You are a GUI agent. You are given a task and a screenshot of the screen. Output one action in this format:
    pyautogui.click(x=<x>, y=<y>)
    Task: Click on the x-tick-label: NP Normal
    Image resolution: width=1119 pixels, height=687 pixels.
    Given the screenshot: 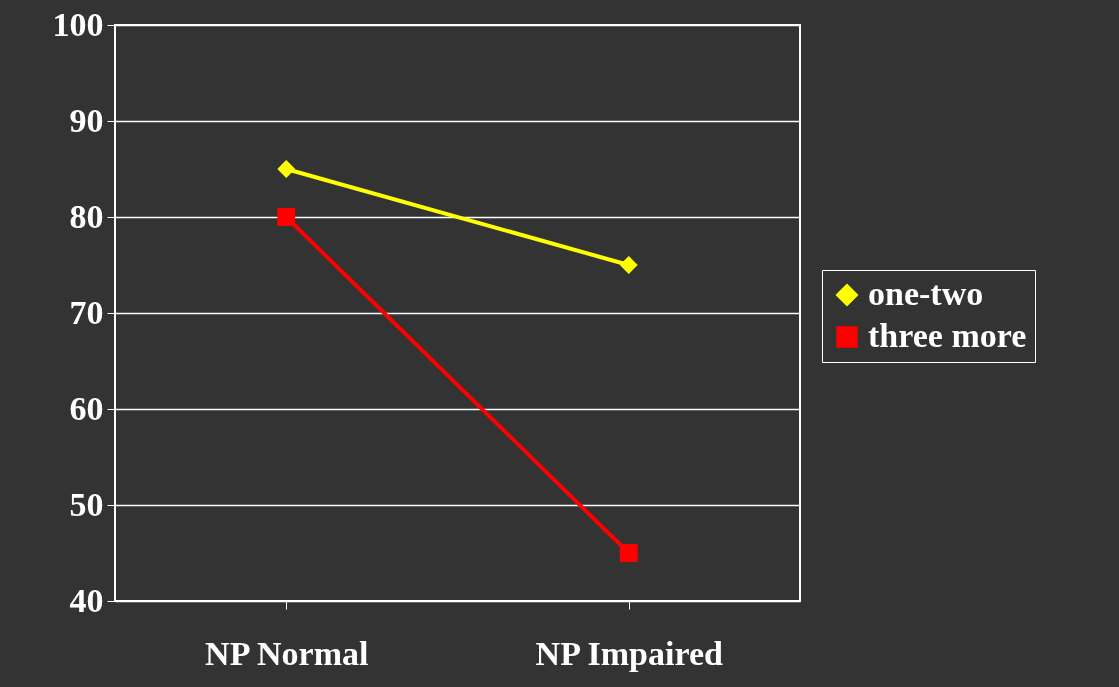 What is the action you would take?
    pyautogui.click(x=287, y=653)
    